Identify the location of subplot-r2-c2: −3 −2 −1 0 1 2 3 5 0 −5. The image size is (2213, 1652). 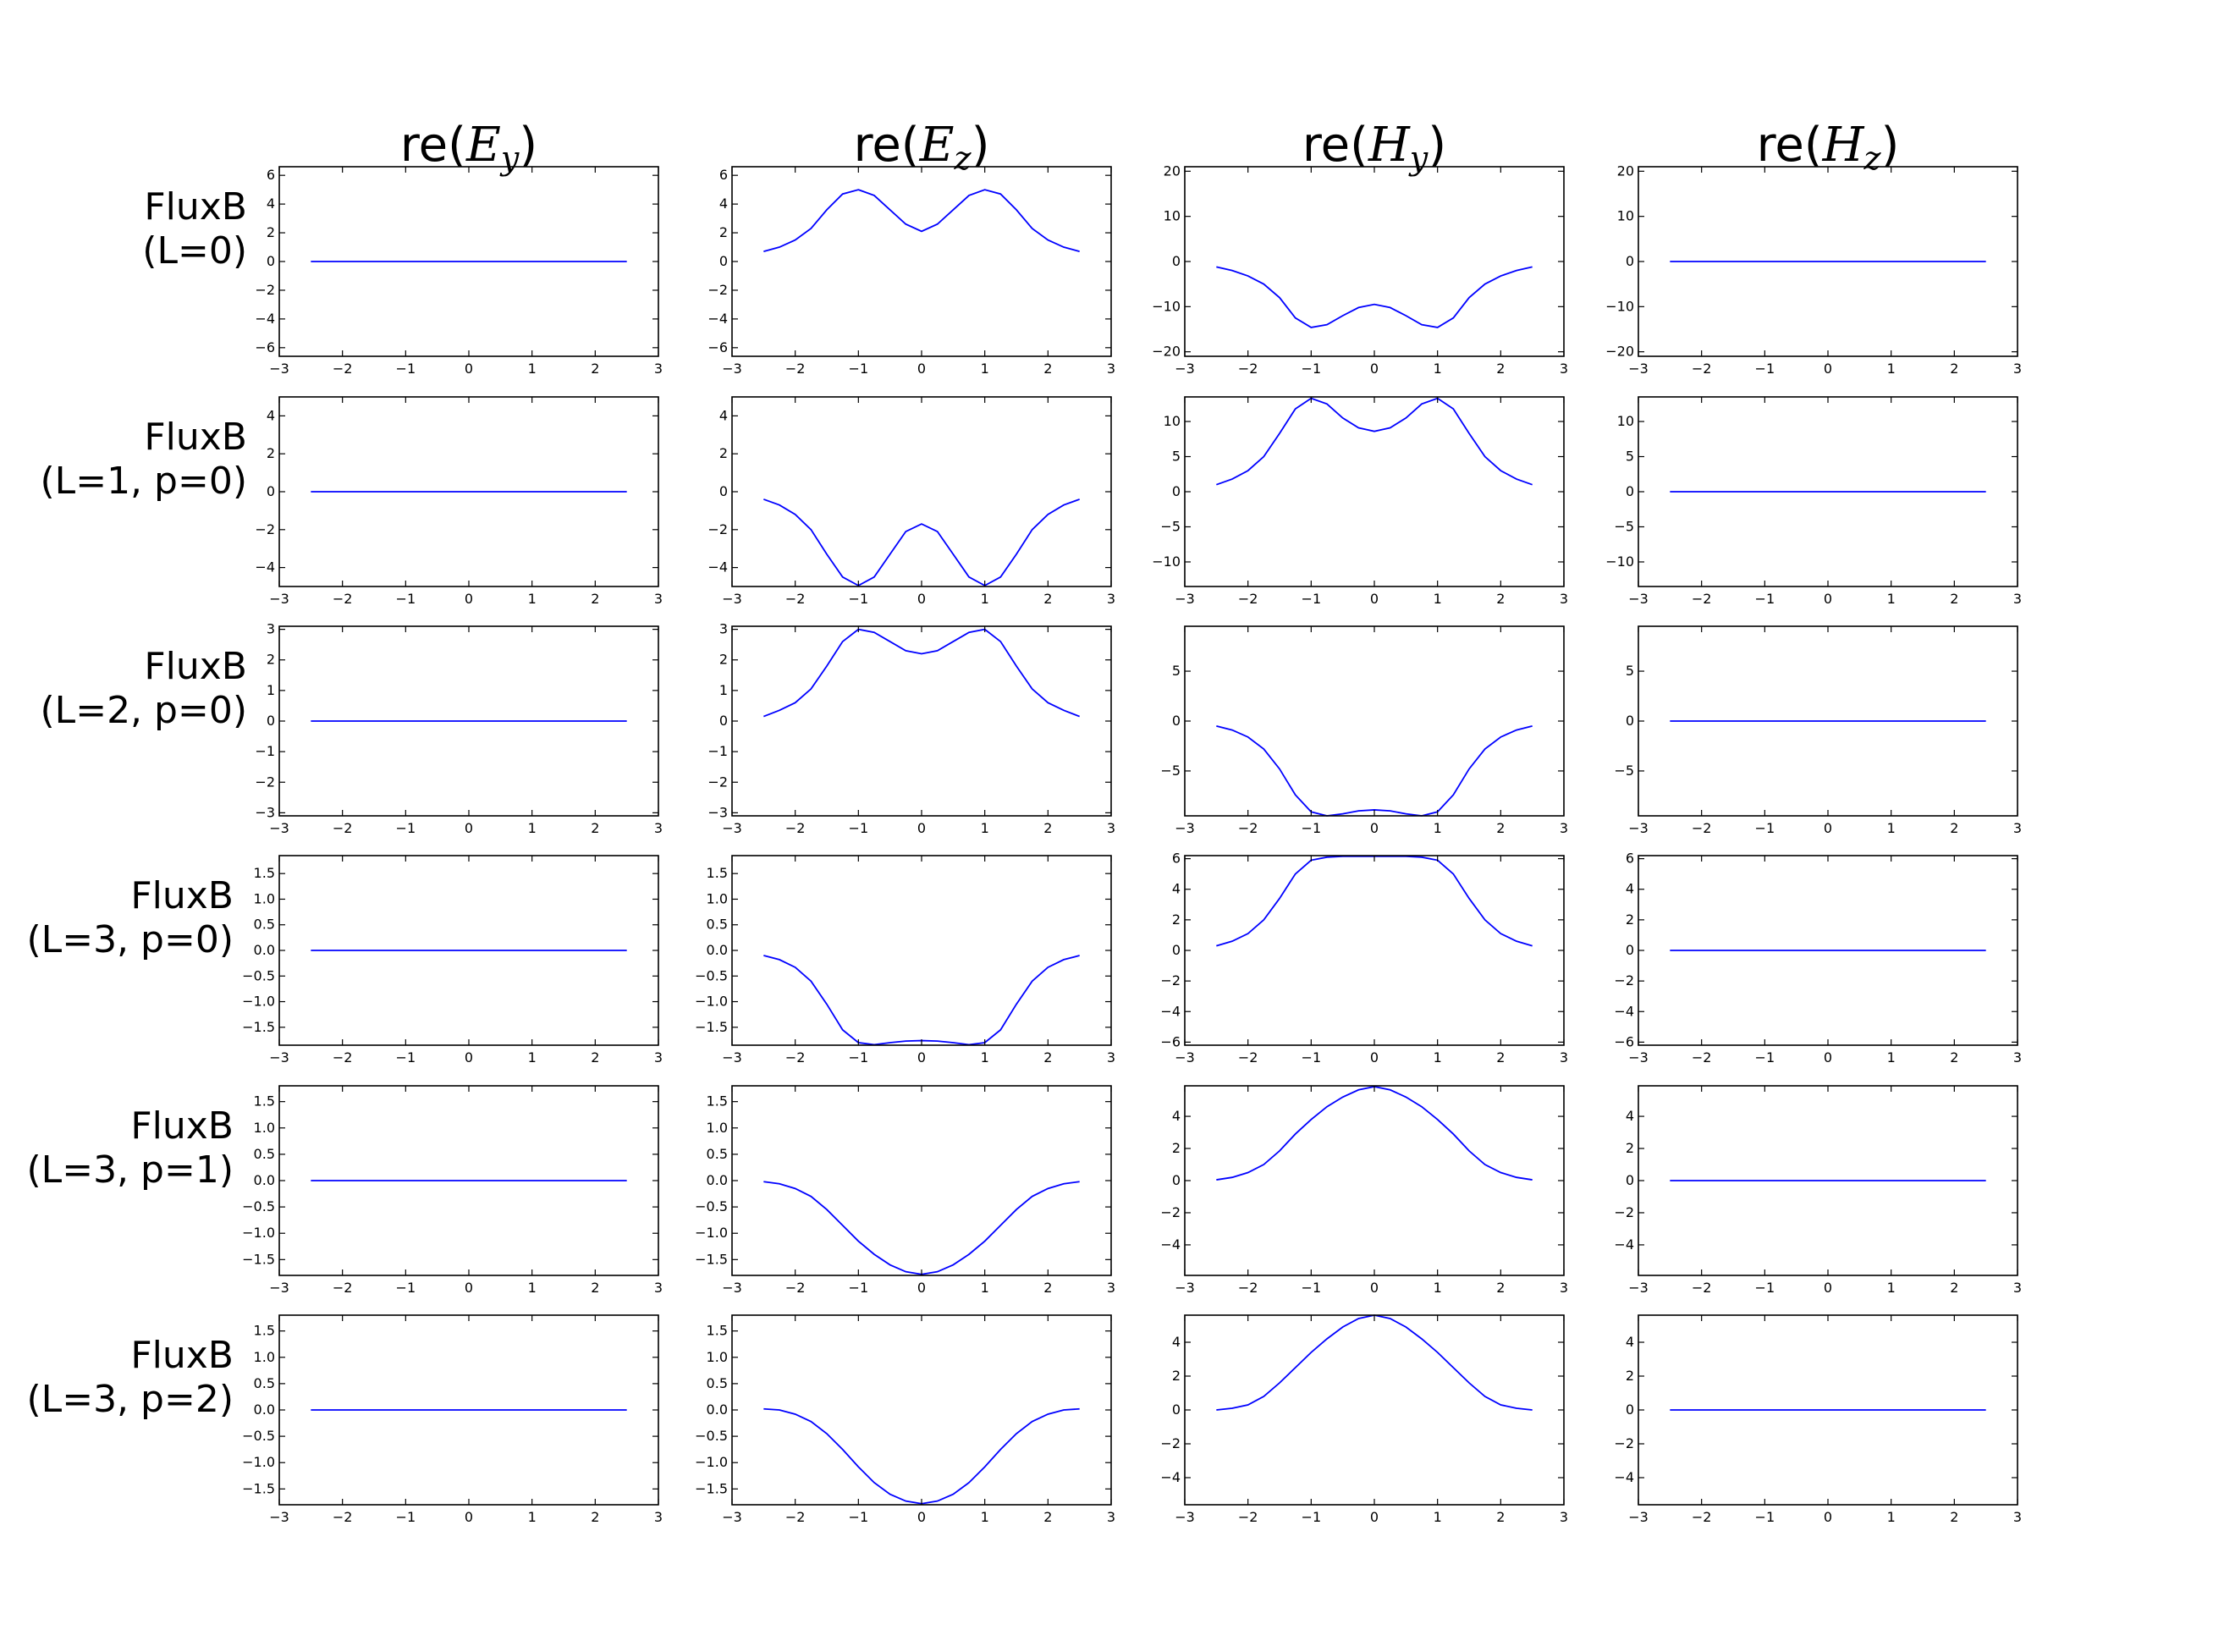
(1364, 730).